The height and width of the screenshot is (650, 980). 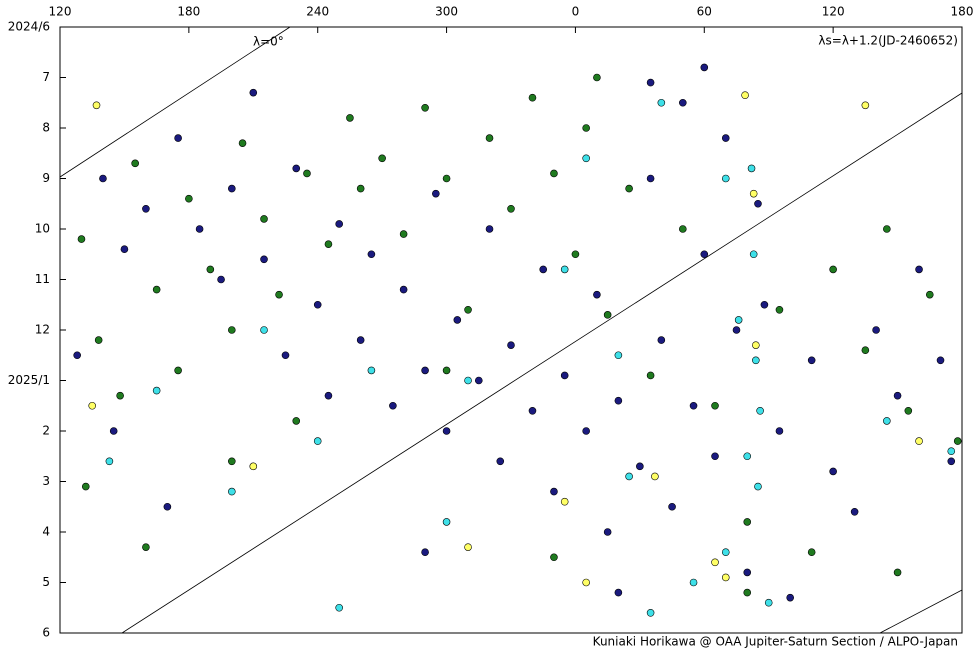 I want to click on x-tick-label: 120, so click(x=60, y=12).